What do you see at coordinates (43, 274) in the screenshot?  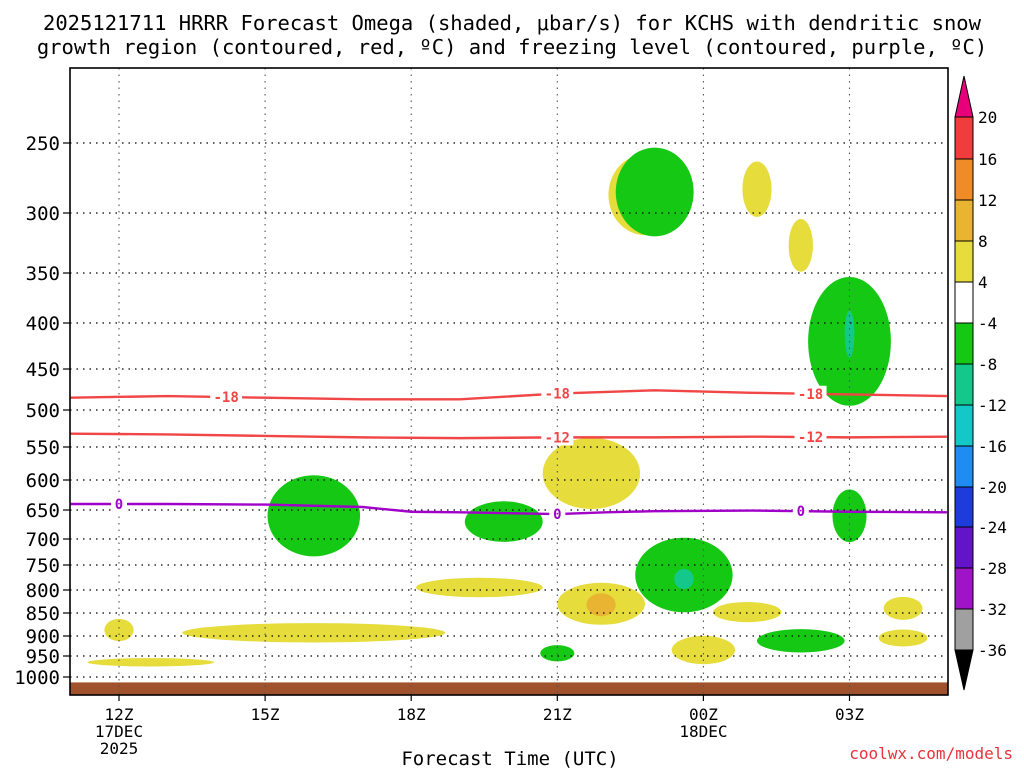 I see `y-tick-label-350: 350` at bounding box center [43, 274].